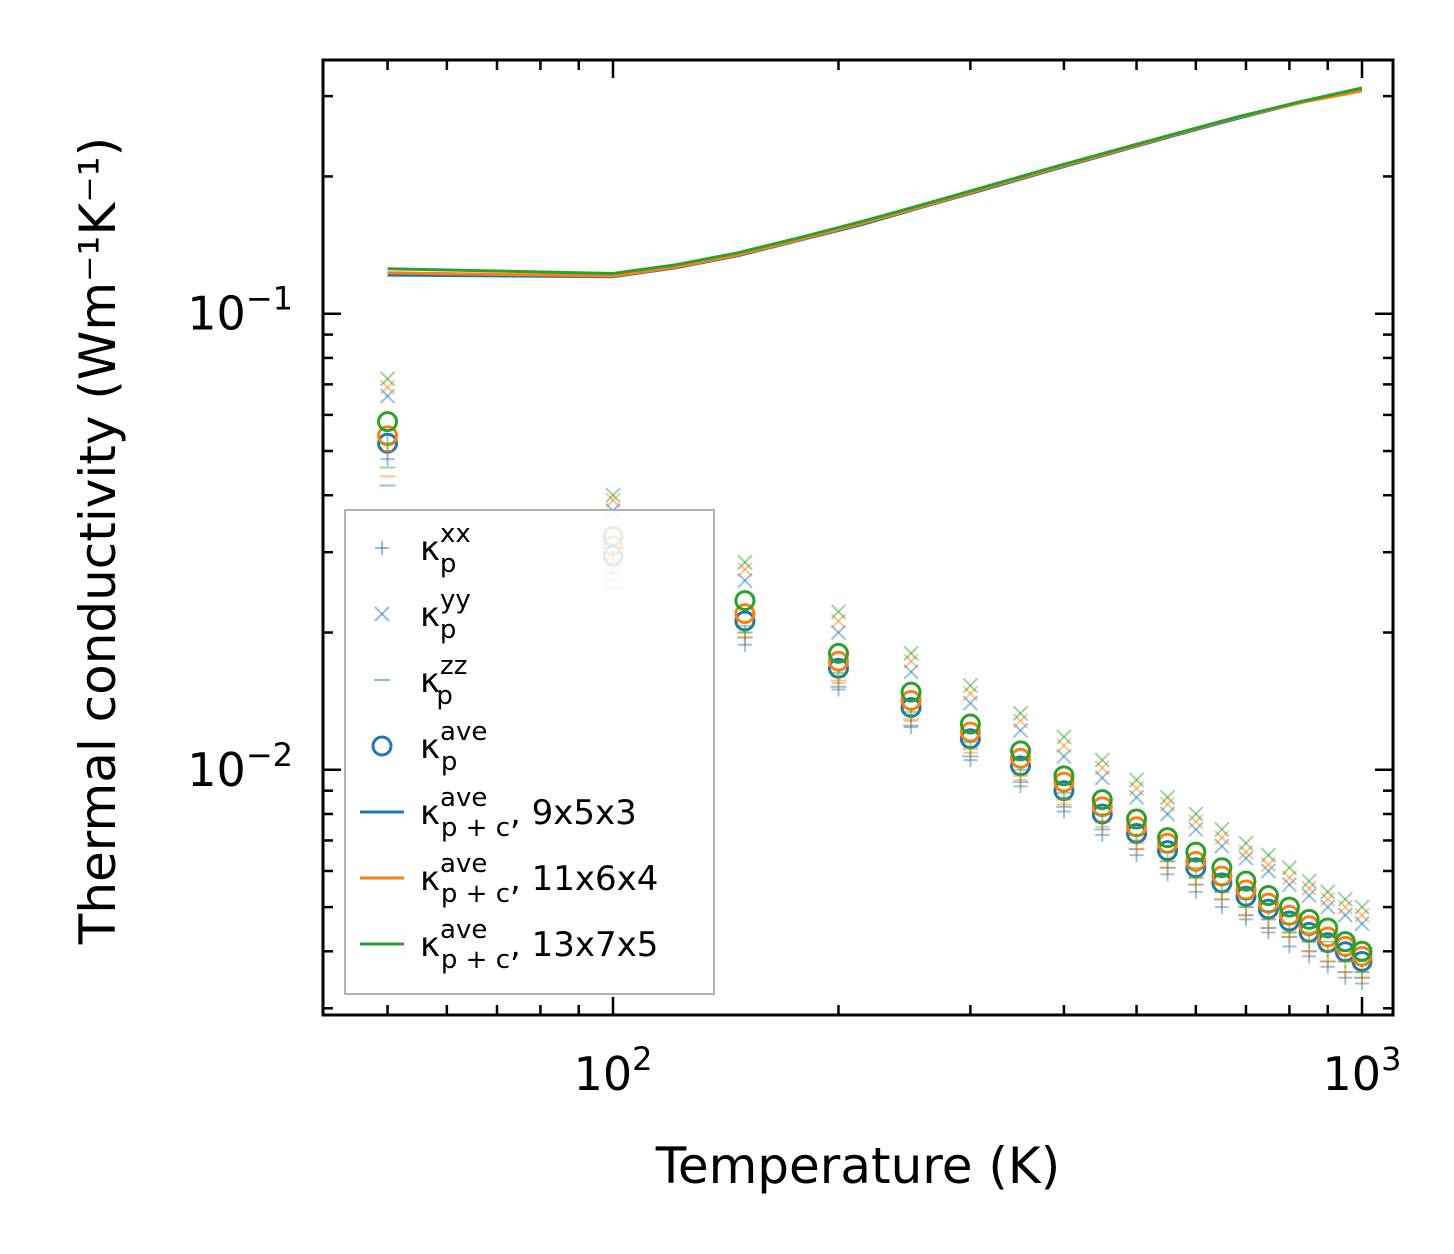 This screenshot has height=1254, width=1454. I want to click on legend-circle-swatch, so click(382, 746).